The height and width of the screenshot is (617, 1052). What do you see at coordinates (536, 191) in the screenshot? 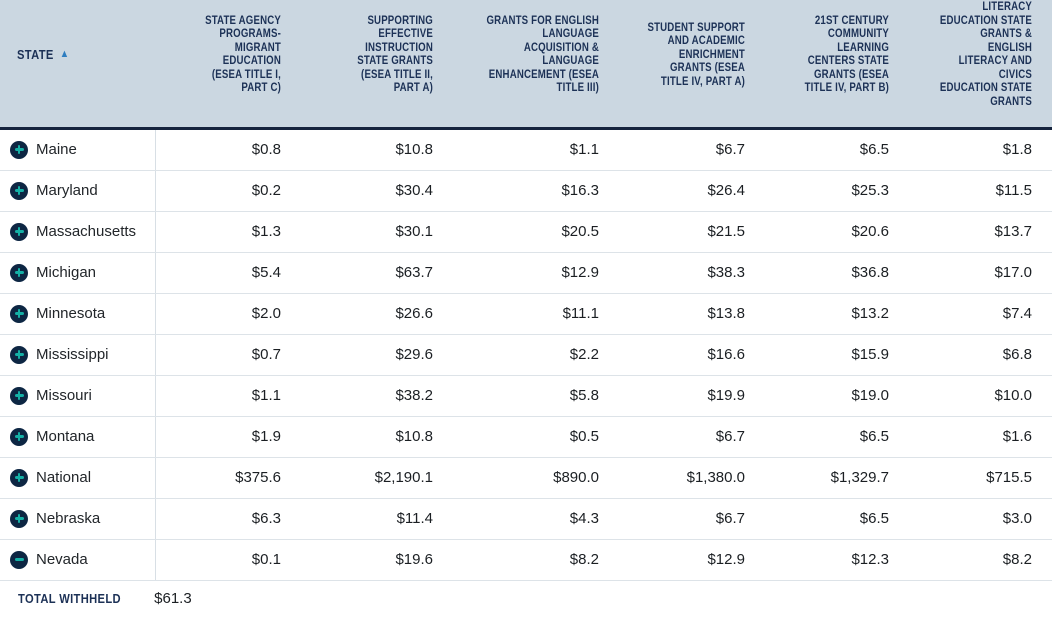
I see `value-cell: $16.3` at bounding box center [536, 191].